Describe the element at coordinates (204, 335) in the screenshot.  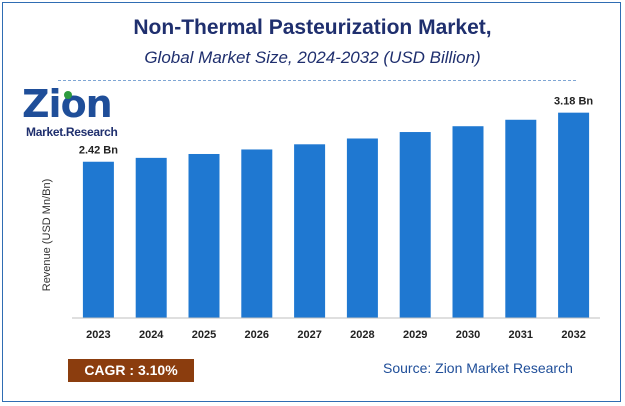
I see `x-tick-label-2025: 2025` at that location.